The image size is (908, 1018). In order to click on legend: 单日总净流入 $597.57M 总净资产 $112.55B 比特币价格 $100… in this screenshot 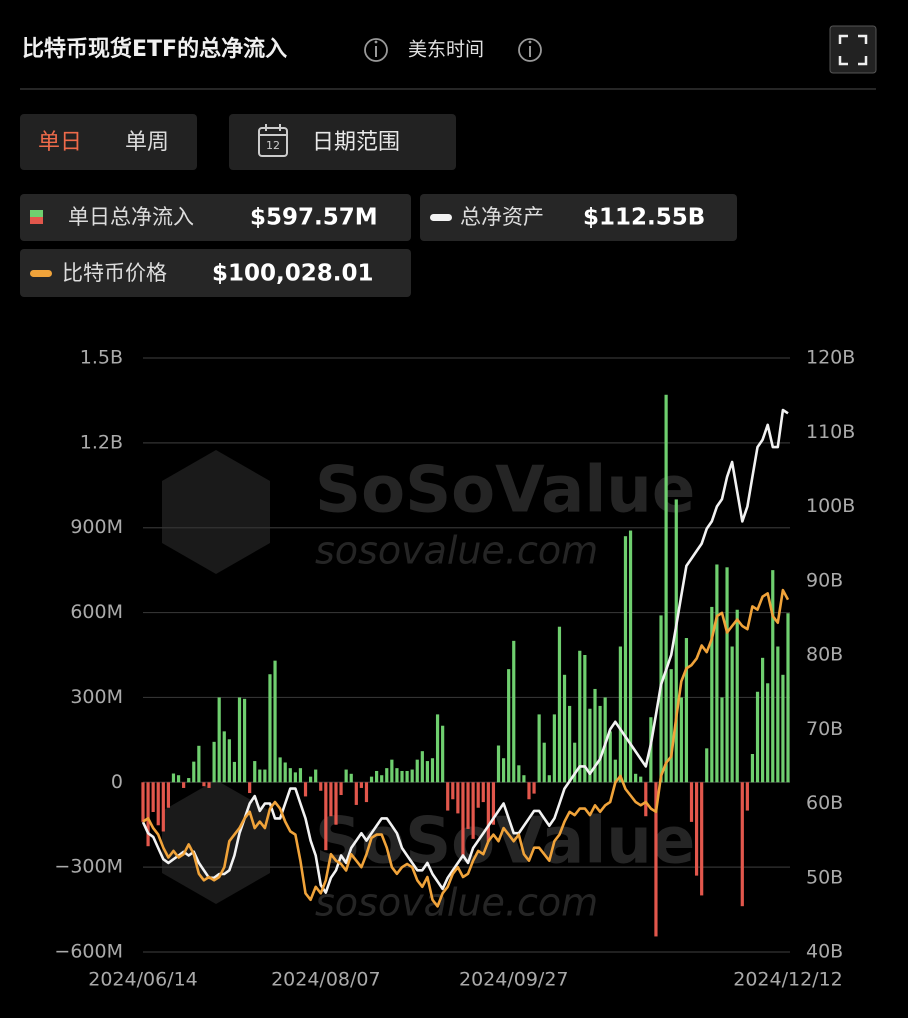, I will do `click(378, 245)`.